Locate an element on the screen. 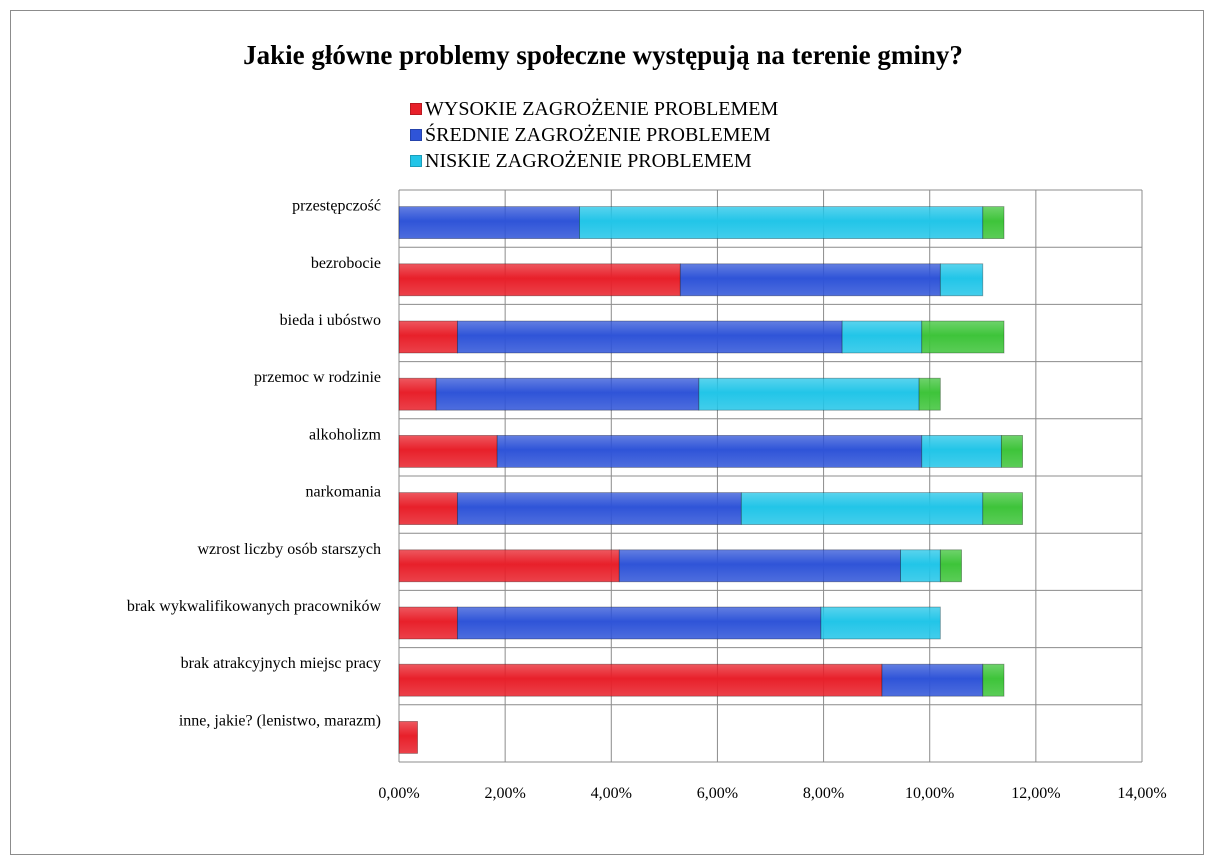  x-tick-label: 8,00% is located at coordinates (823, 793).